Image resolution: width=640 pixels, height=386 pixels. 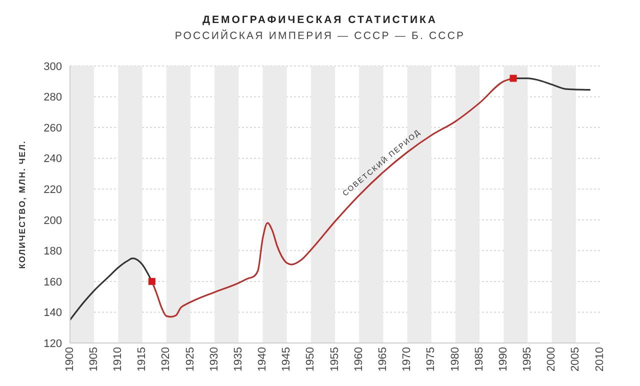 I want to click on y-tick-label: 160, so click(x=53, y=282).